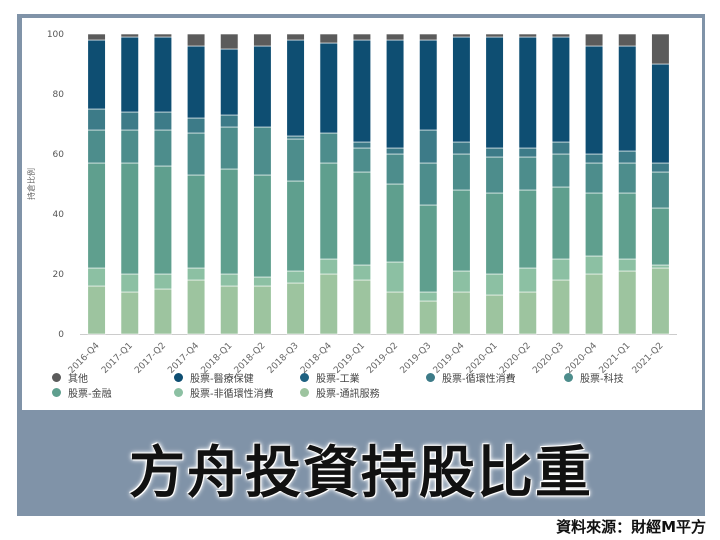  I want to click on legend-label: 股票-非循環性消費, so click(232, 394).